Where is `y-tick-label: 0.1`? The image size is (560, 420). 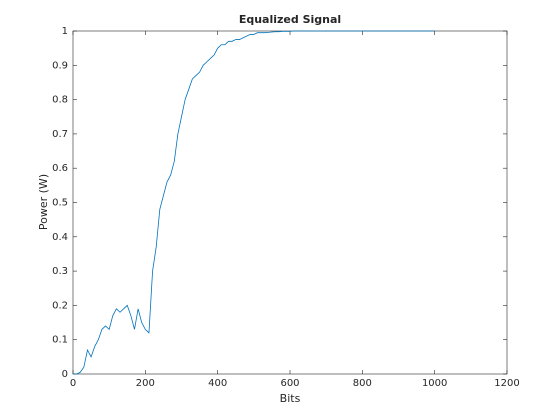 y-tick-label: 0.1 is located at coordinates (60, 340).